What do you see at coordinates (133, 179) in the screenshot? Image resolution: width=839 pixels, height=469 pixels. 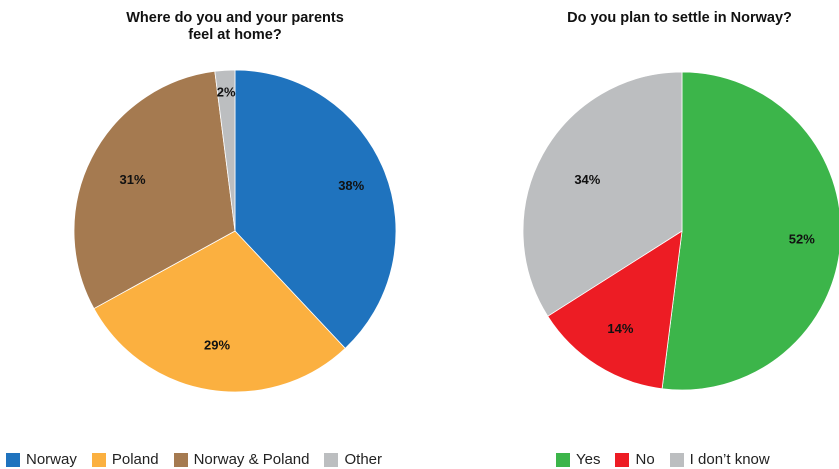 I see `home-data-label-norway-and-poland: 31%` at bounding box center [133, 179].